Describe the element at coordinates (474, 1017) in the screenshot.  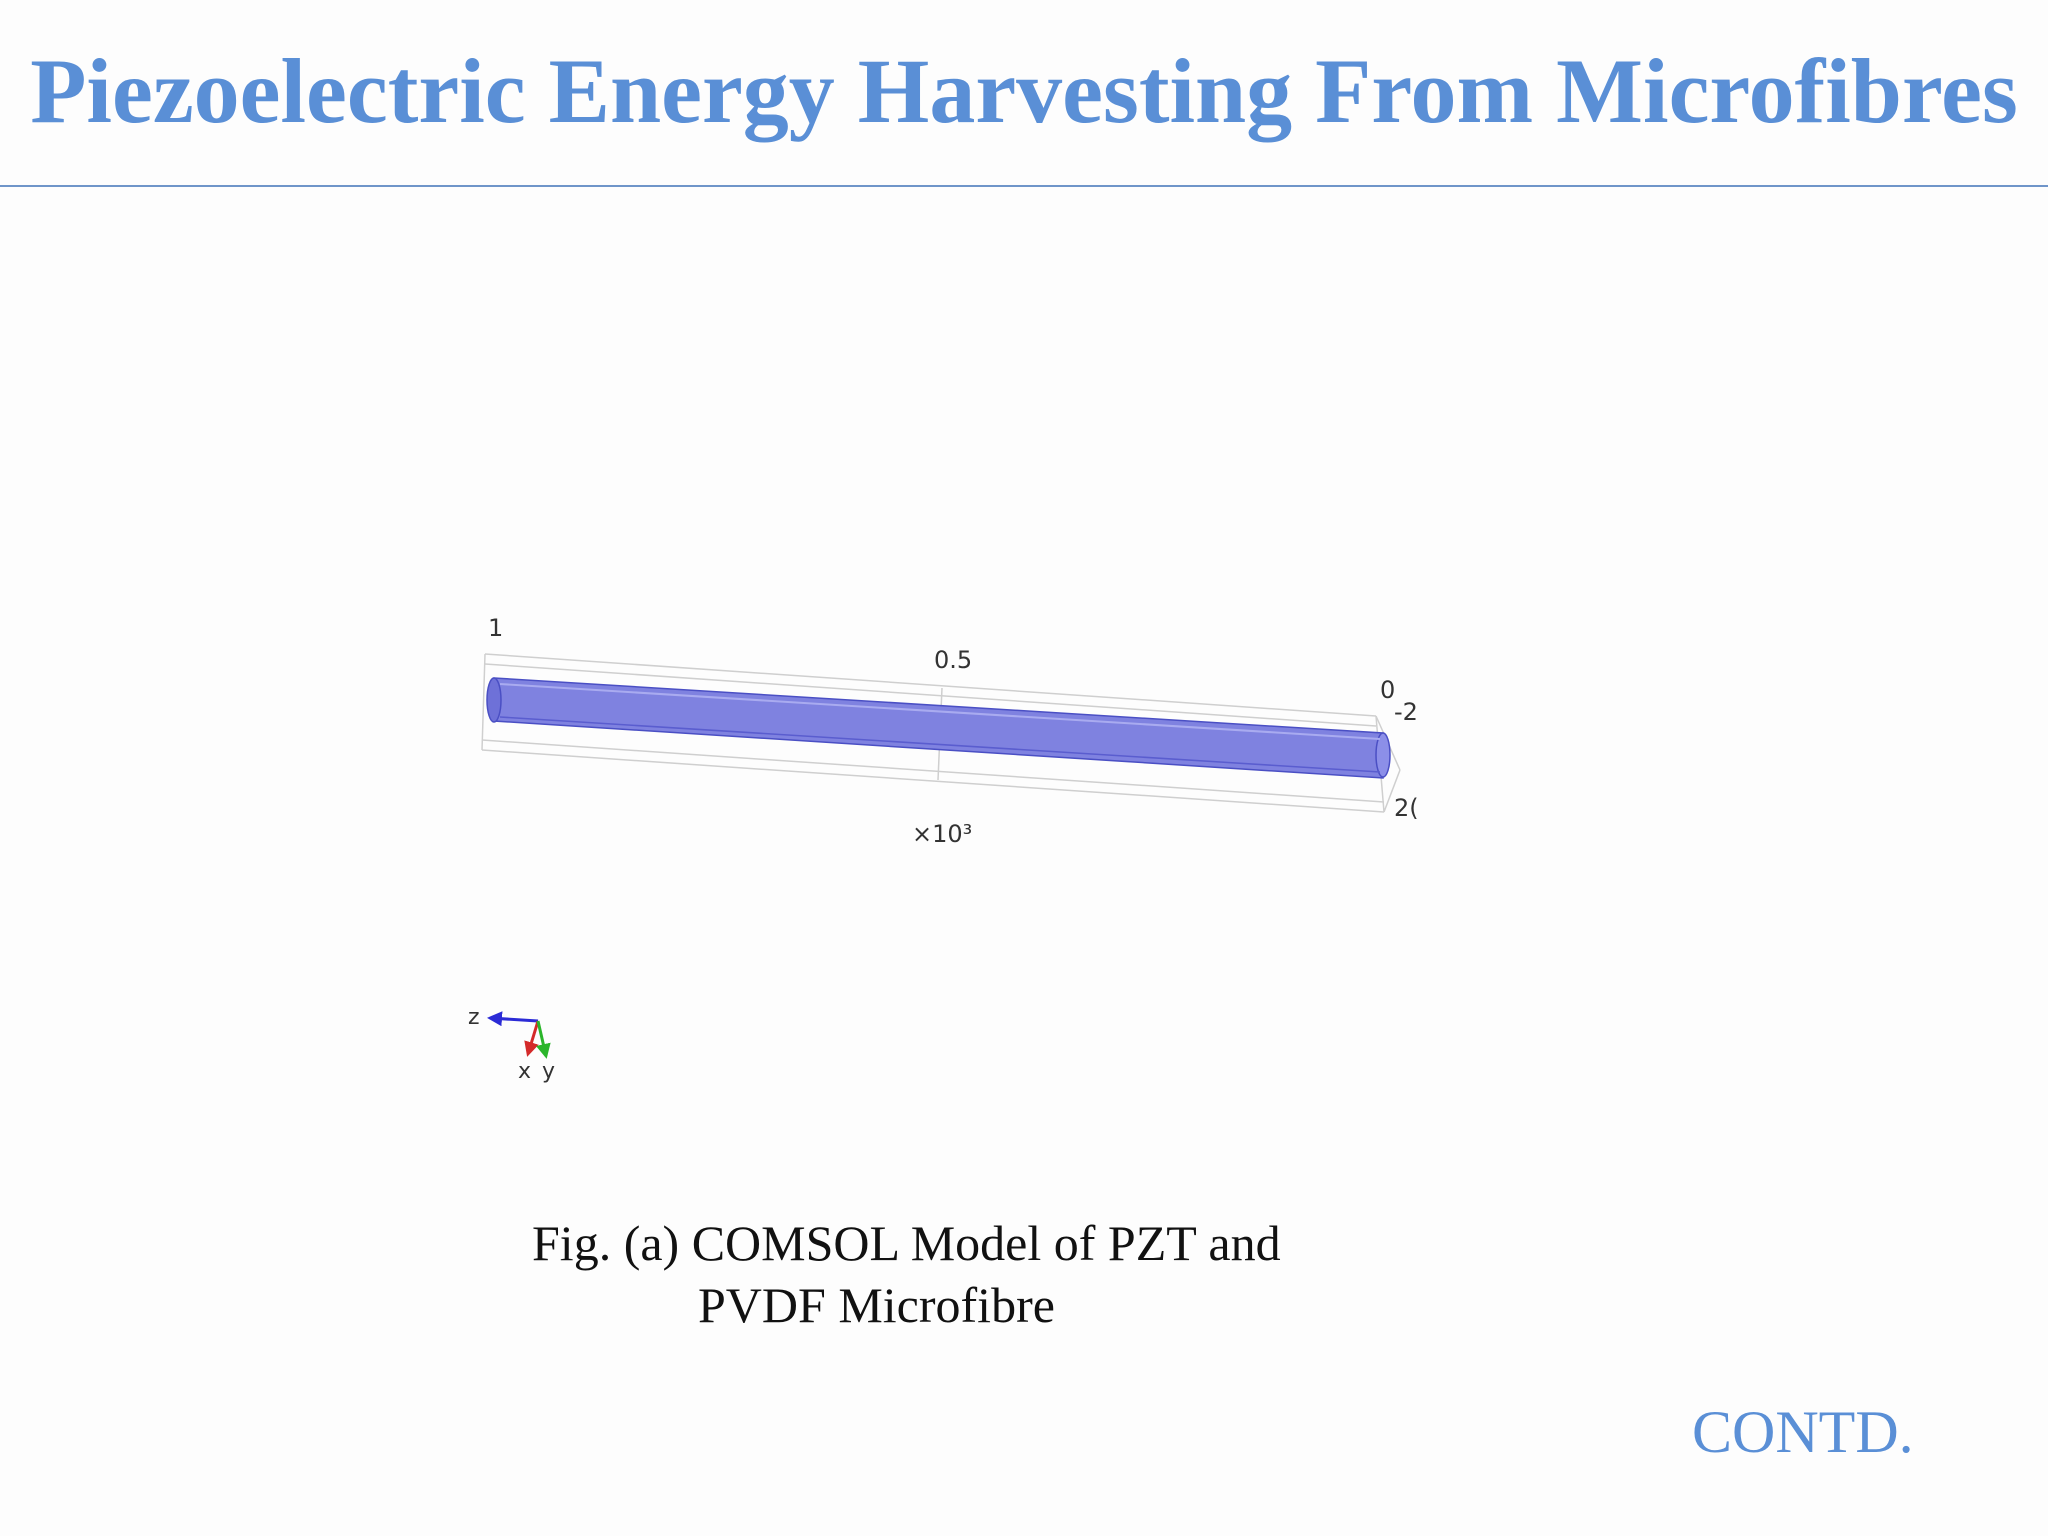
I see `z-axis-label: z` at that location.